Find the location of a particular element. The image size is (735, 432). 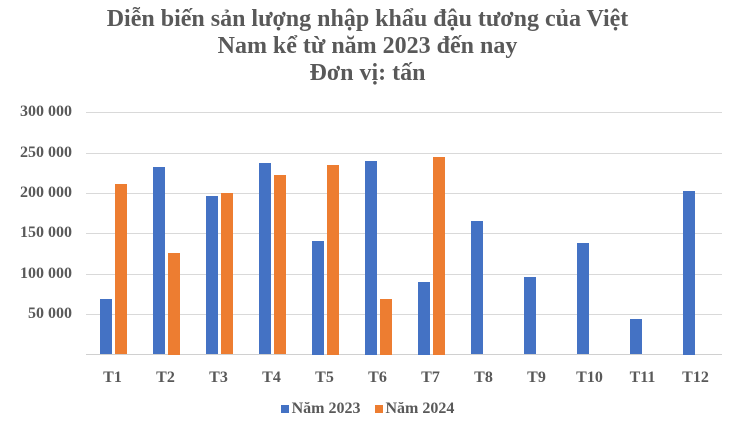

bar-t10-2023 is located at coordinates (583, 298).